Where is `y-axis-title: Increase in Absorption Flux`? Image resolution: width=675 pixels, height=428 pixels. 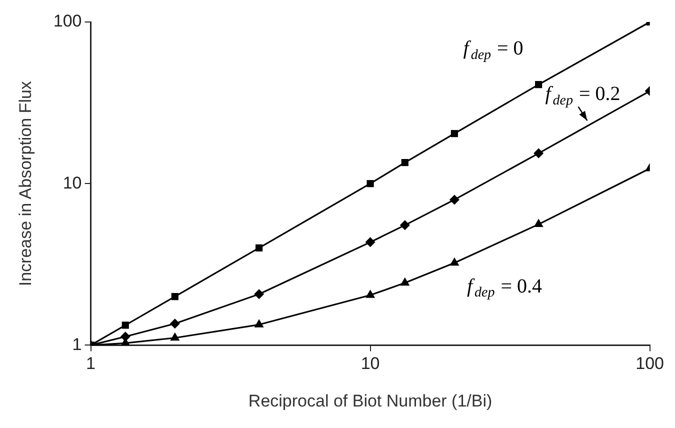 y-axis-title: Increase in Absorption Flux is located at coordinates (25, 183).